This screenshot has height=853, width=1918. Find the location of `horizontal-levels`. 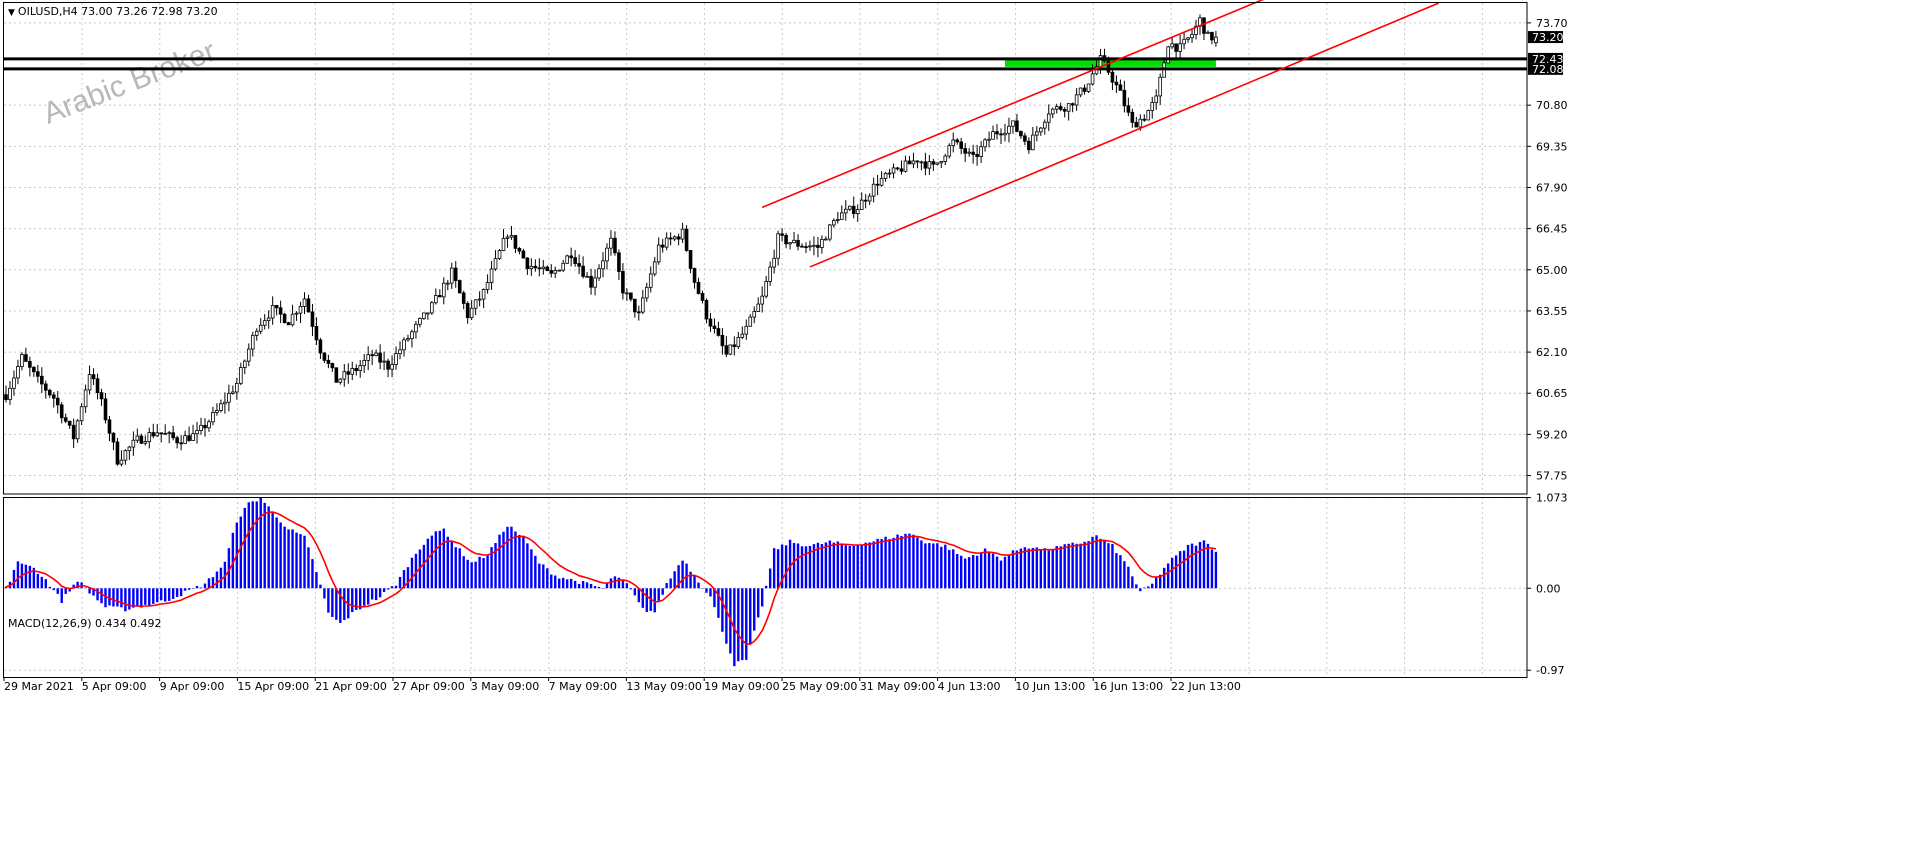

horizontal-levels is located at coordinates (765, 64).